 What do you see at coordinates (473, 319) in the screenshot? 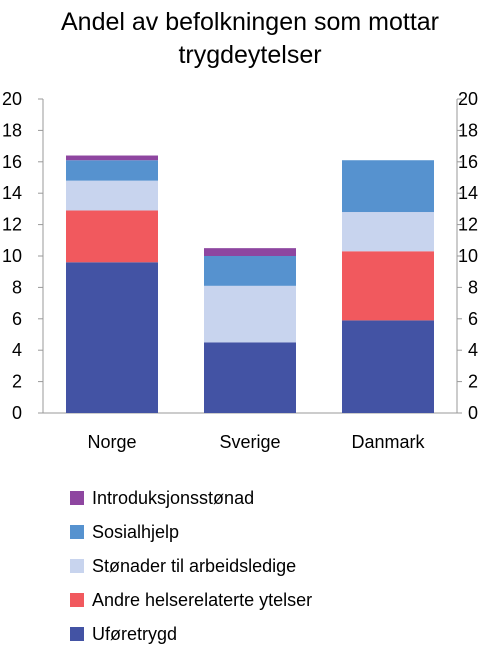
I see `y-tick-label-right: 6` at bounding box center [473, 319].